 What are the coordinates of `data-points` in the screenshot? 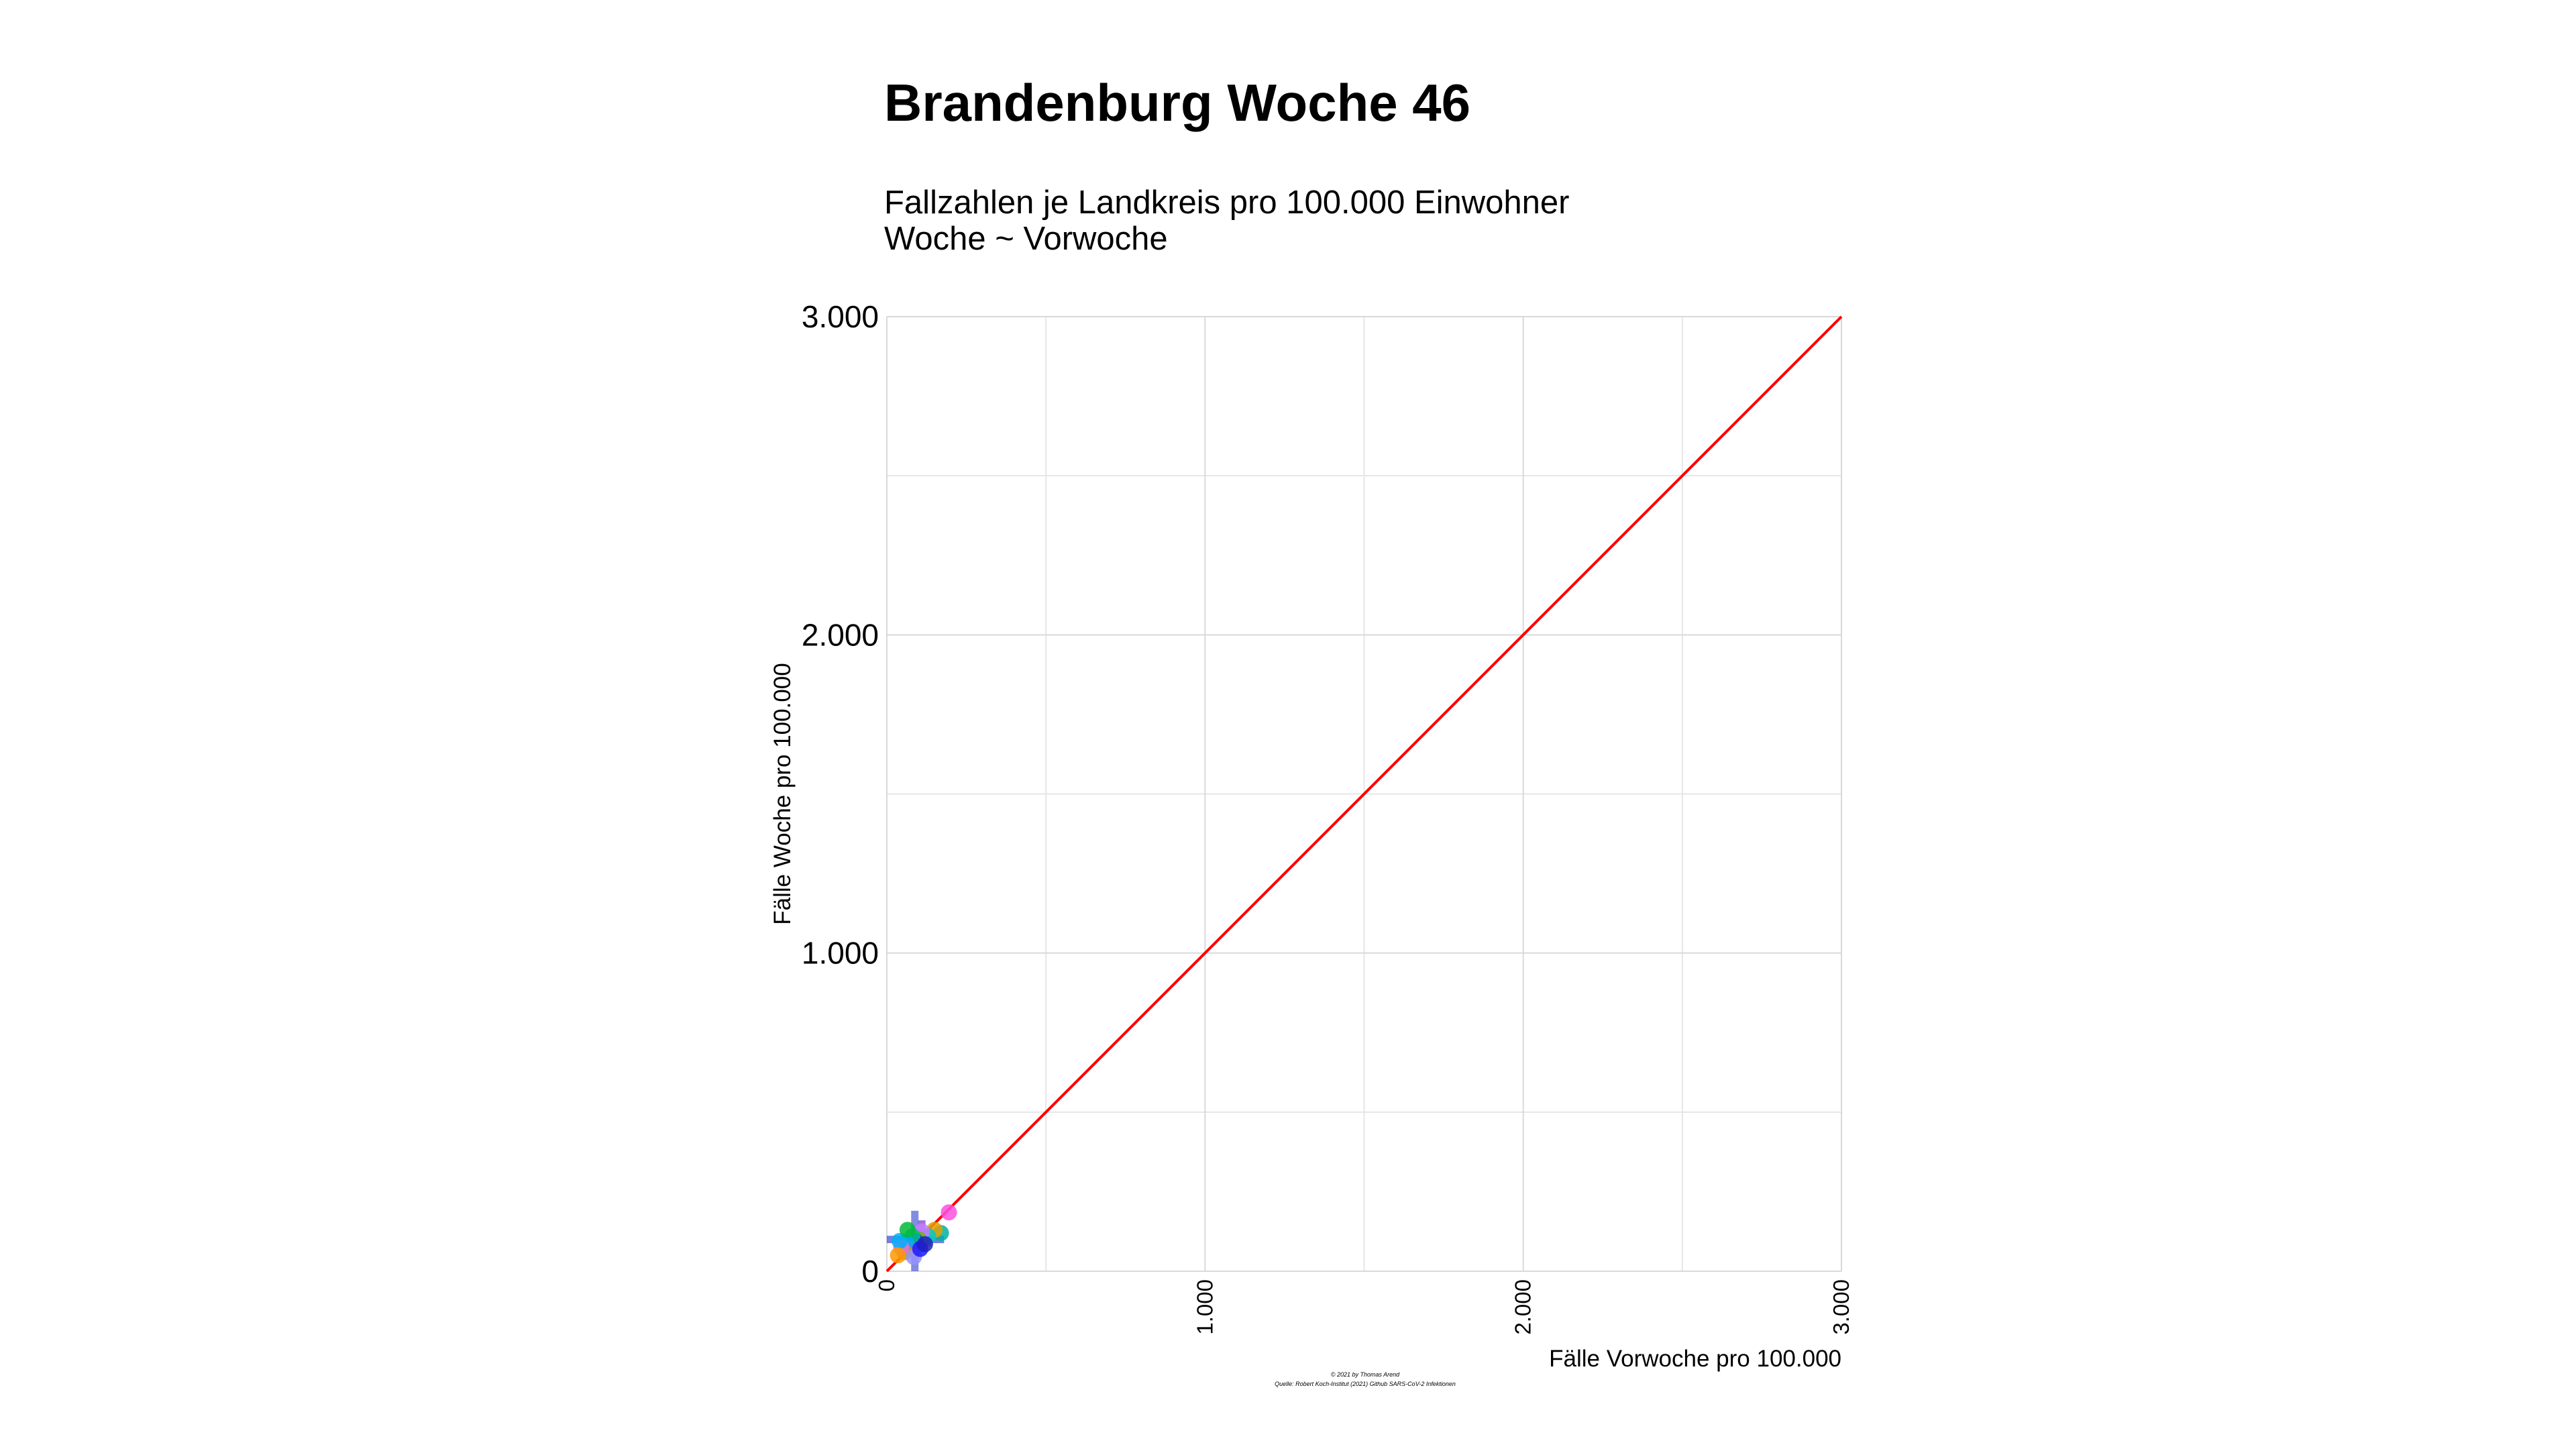 It's located at (923, 1234).